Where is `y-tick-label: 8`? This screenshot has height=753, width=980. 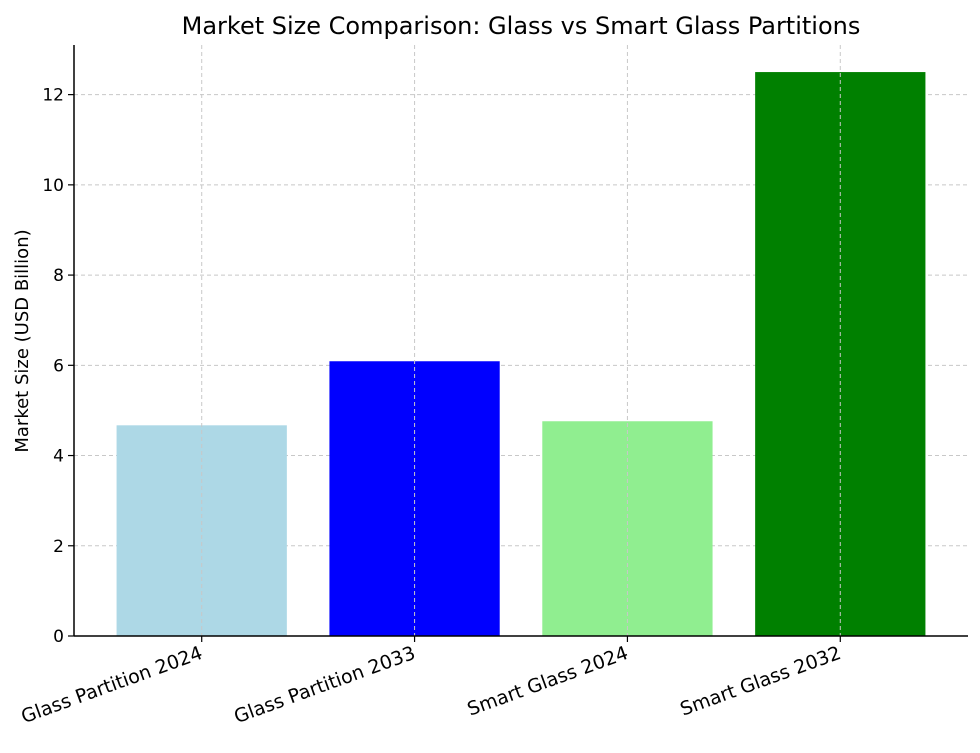
y-tick-label: 8 is located at coordinates (58, 276).